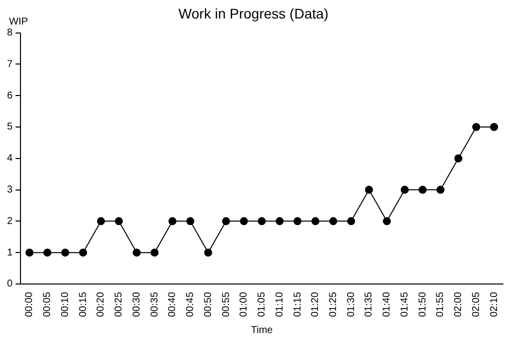 The image size is (523, 344). Describe the element at coordinates (10, 158) in the screenshot. I see `y-tick-label: 4` at that location.